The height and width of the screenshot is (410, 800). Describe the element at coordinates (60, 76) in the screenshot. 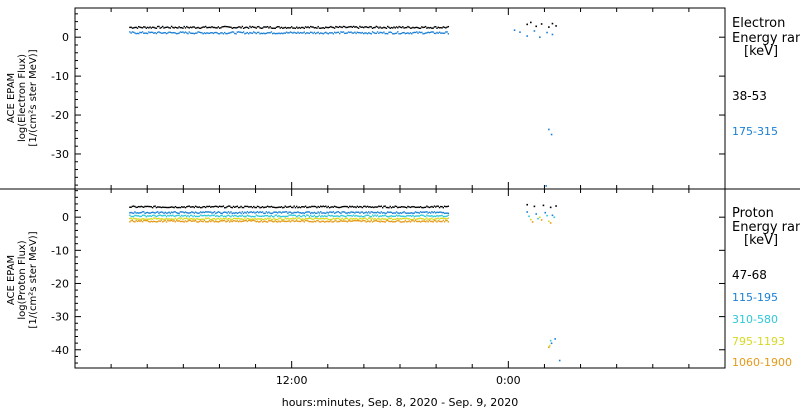

I see `electron-y-tick-label: -10` at that location.